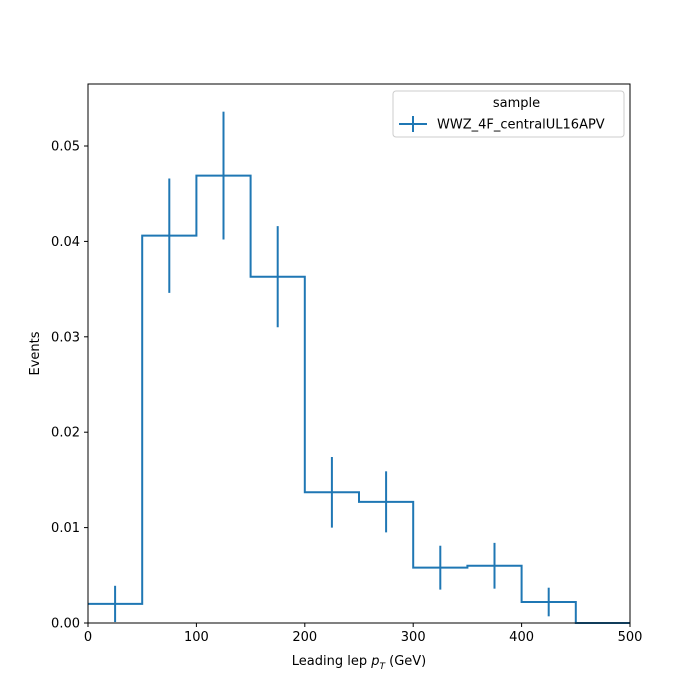 The height and width of the screenshot is (700, 700). I want to click on legend: sample WWZ_4F_centralUL16APV, so click(508, 114).